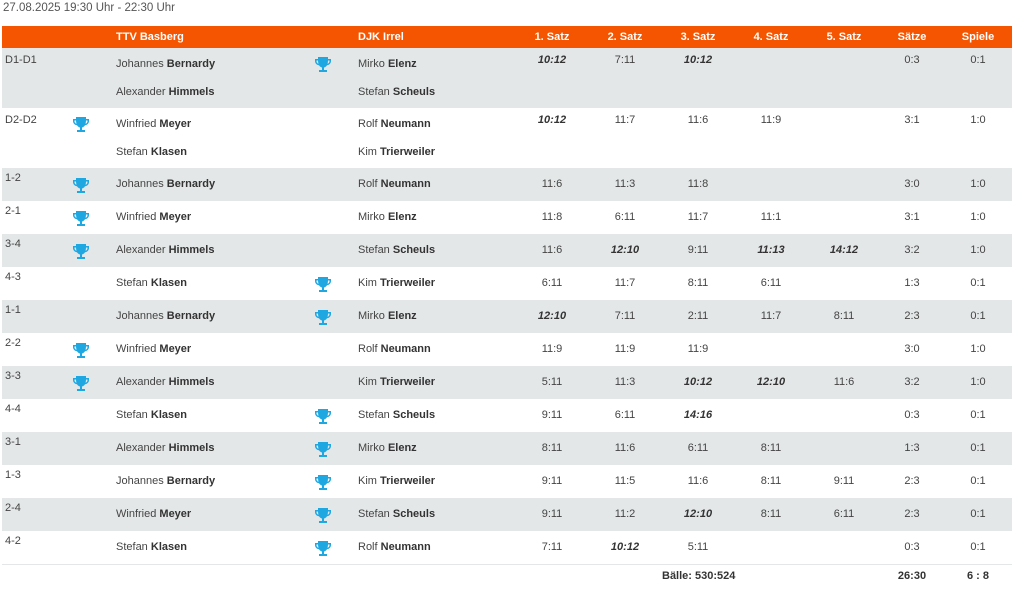 The image size is (1024, 615). Describe the element at coordinates (912, 184) in the screenshot. I see `saetze-score: 3:0` at that location.